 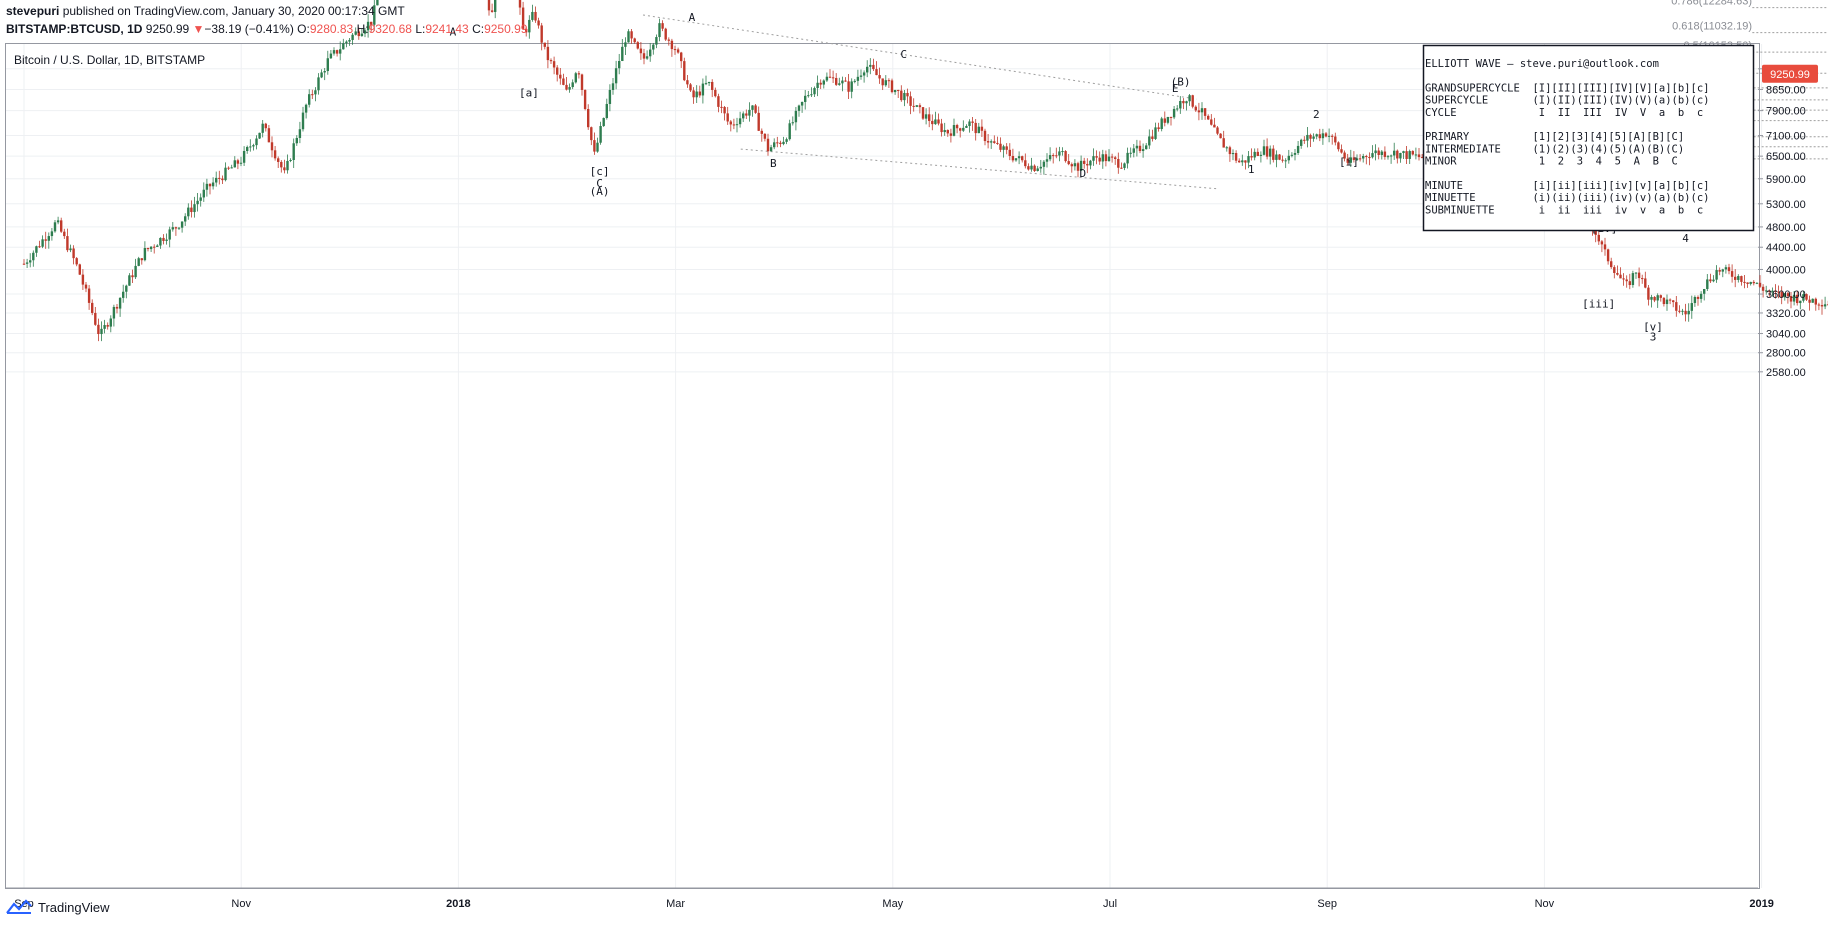 What do you see at coordinates (1786, 112) in the screenshot?
I see `price-tick-label: 7900.00` at bounding box center [1786, 112].